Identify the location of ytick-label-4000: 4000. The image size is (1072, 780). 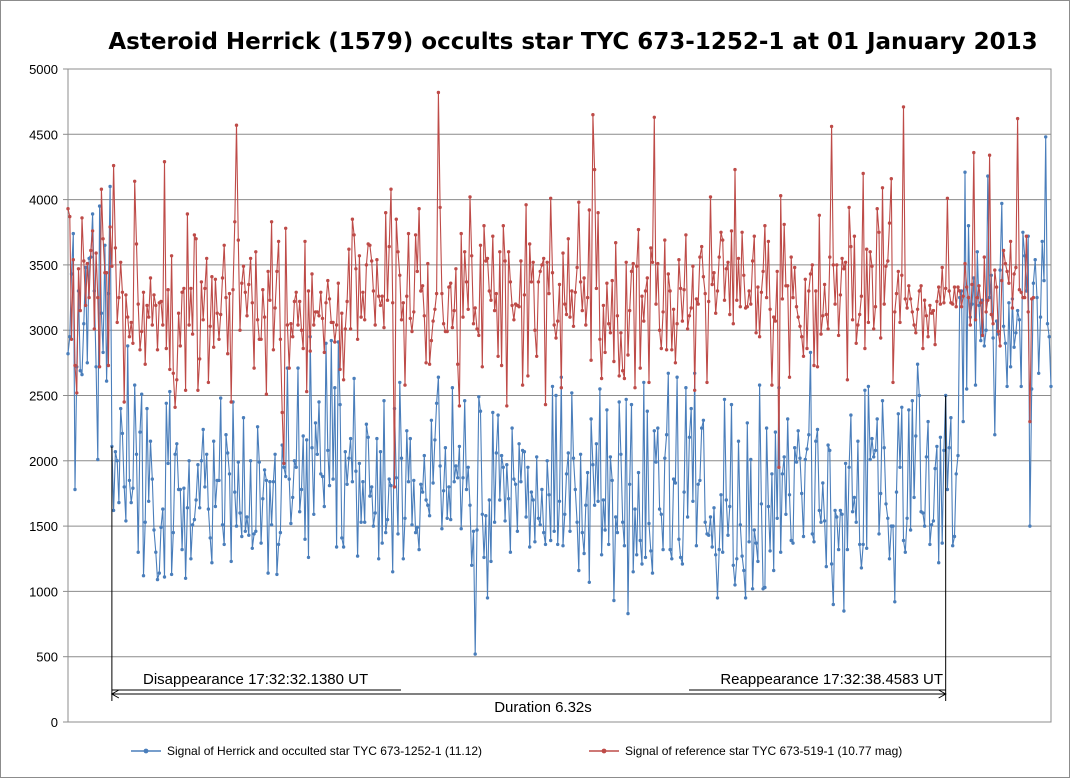
(43, 200).